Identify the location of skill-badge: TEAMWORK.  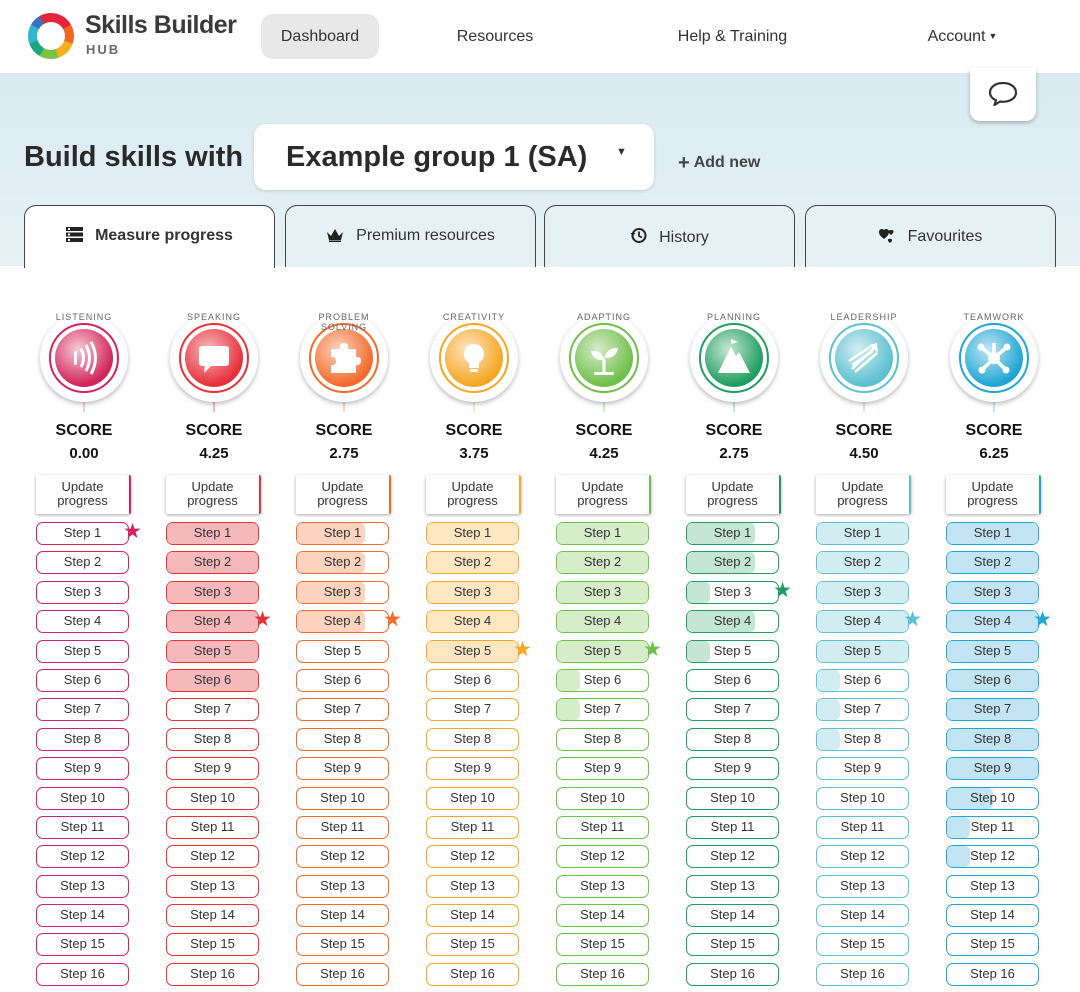
(994, 357).